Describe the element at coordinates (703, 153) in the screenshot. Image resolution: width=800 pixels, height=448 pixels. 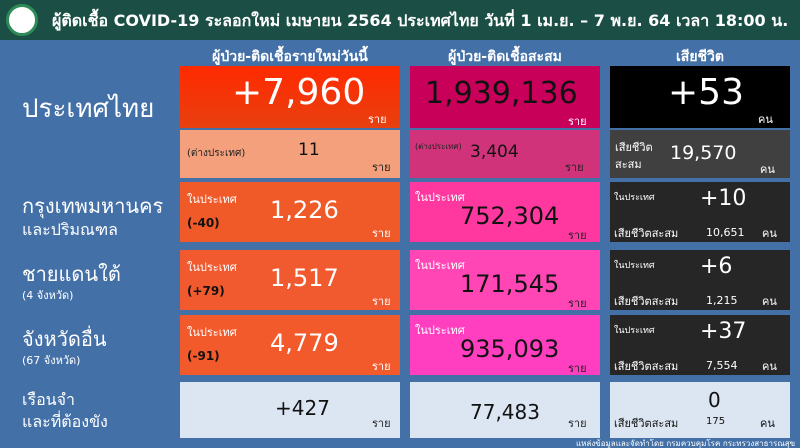
I see `value: 19,570` at that location.